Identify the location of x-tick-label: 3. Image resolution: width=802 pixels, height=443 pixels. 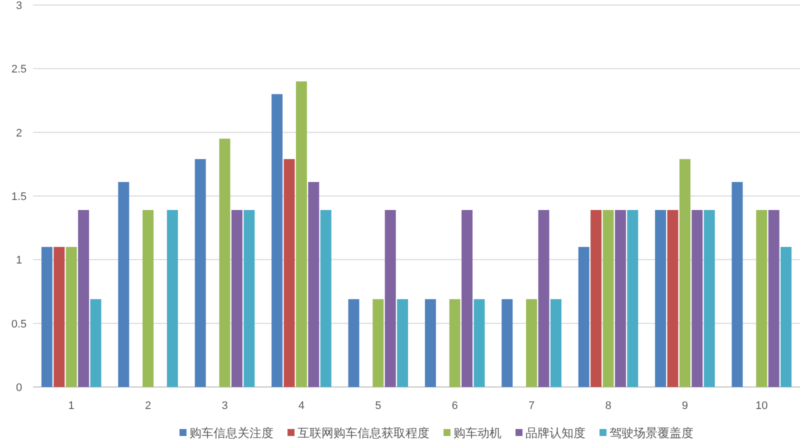
(225, 406).